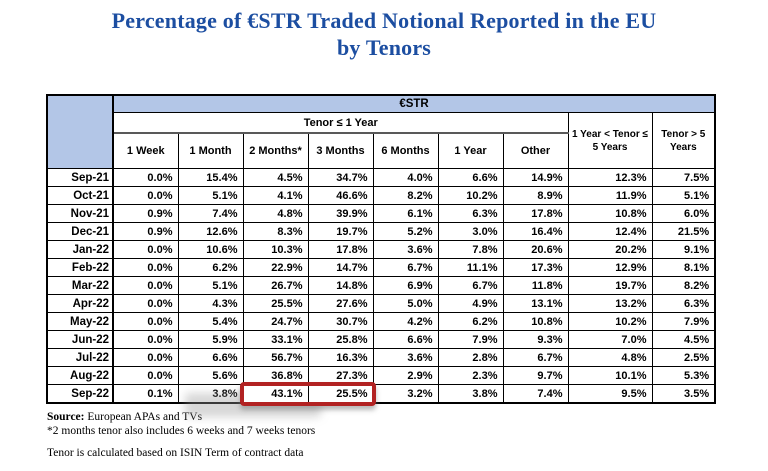 The image size is (768, 471). Describe the element at coordinates (275, 195) in the screenshot. I see `data-cell: 4.1%` at that location.